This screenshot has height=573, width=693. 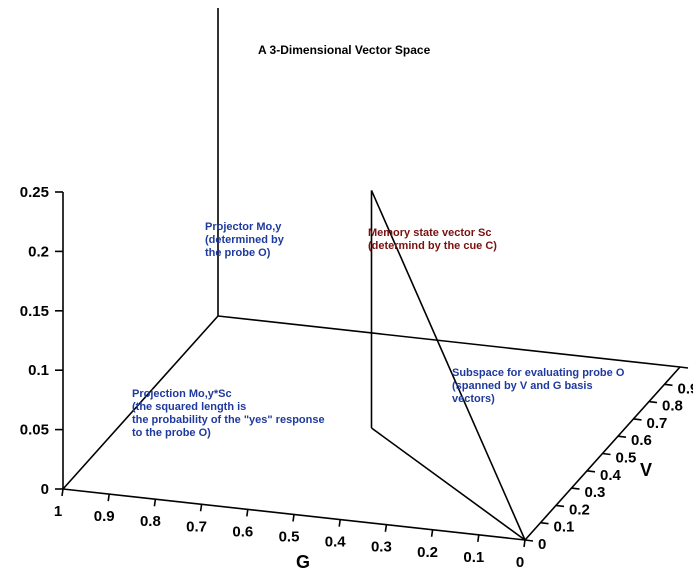 I want to click on x-axis-ticks: 1 0.9 0.8 0.7 0.6 0.5 0.4 0.3 0.2 0.1 0, so click(x=290, y=529).